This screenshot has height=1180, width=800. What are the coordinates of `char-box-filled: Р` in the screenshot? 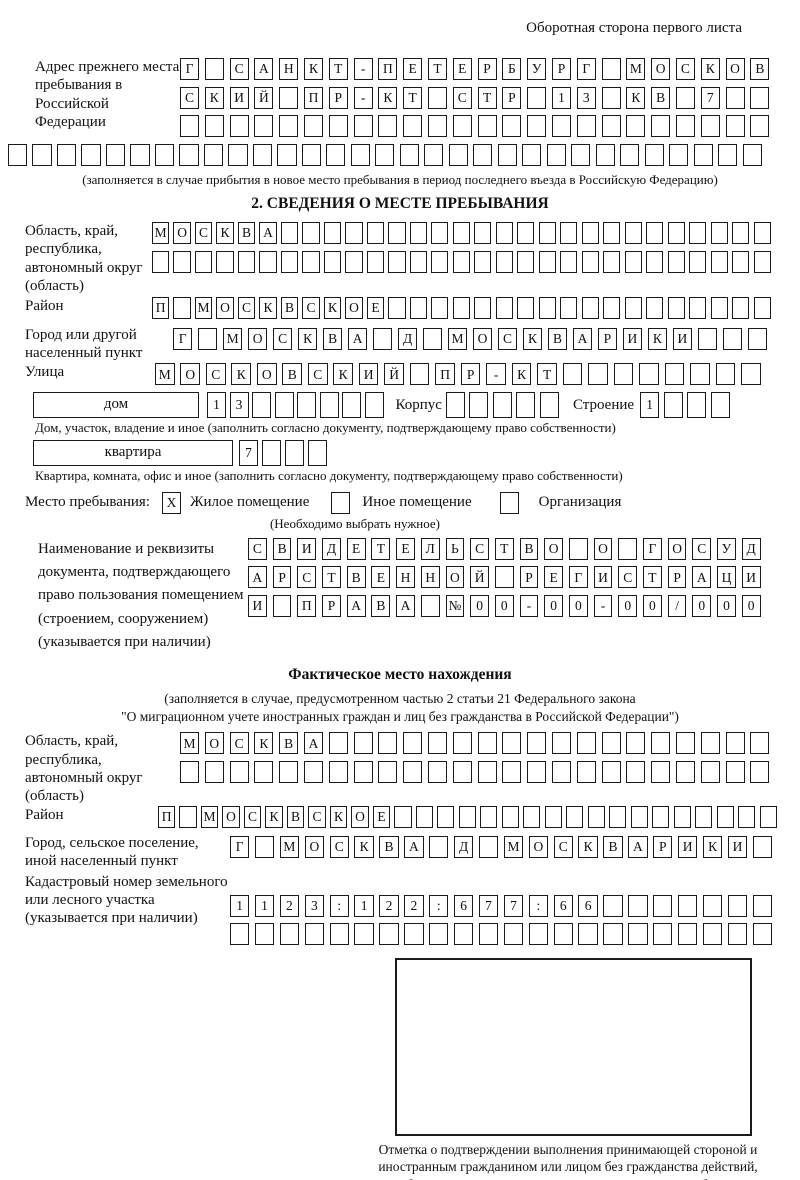 It's located at (561, 69).